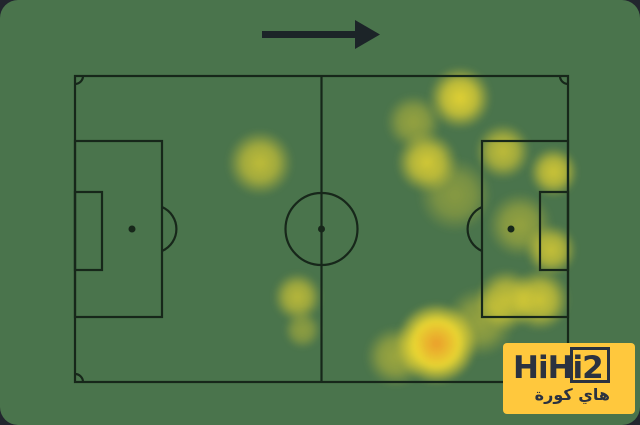 The height and width of the screenshot is (425, 640). I want to click on corner-arc-bottom-left, so click(79, 377).